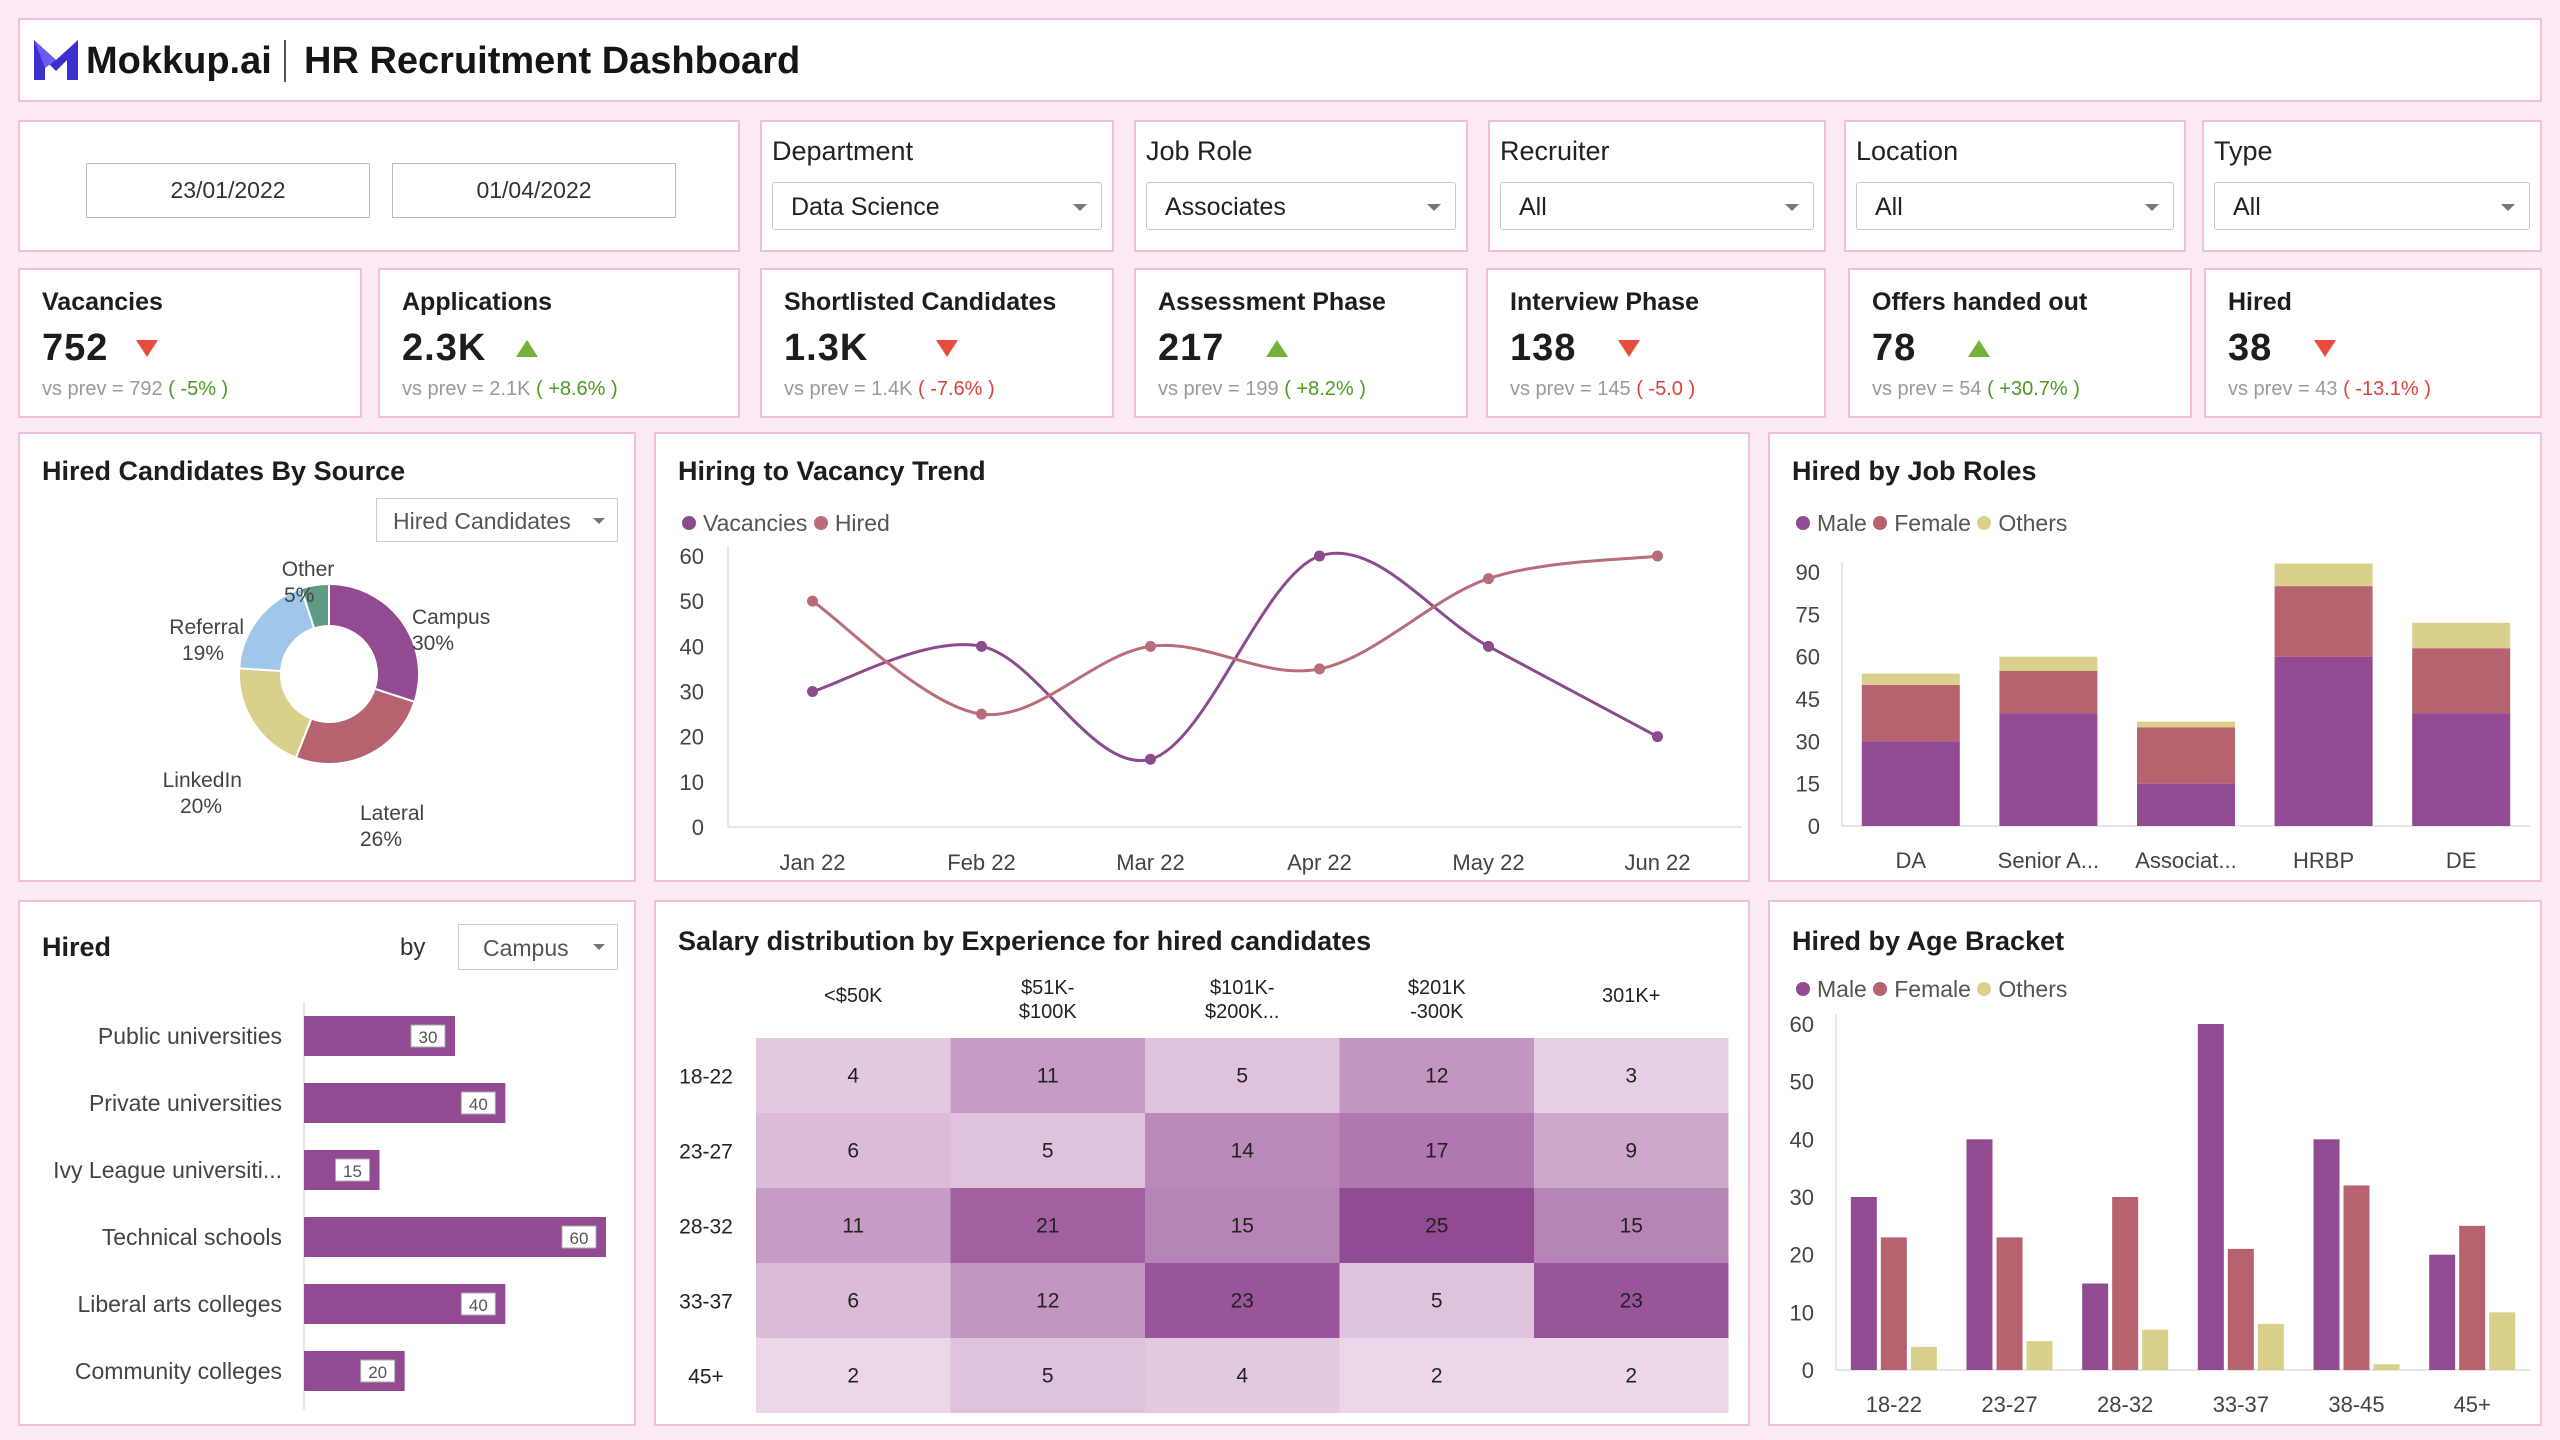  Describe the element at coordinates (2372, 206) in the screenshot. I see `type-select: All` at that location.